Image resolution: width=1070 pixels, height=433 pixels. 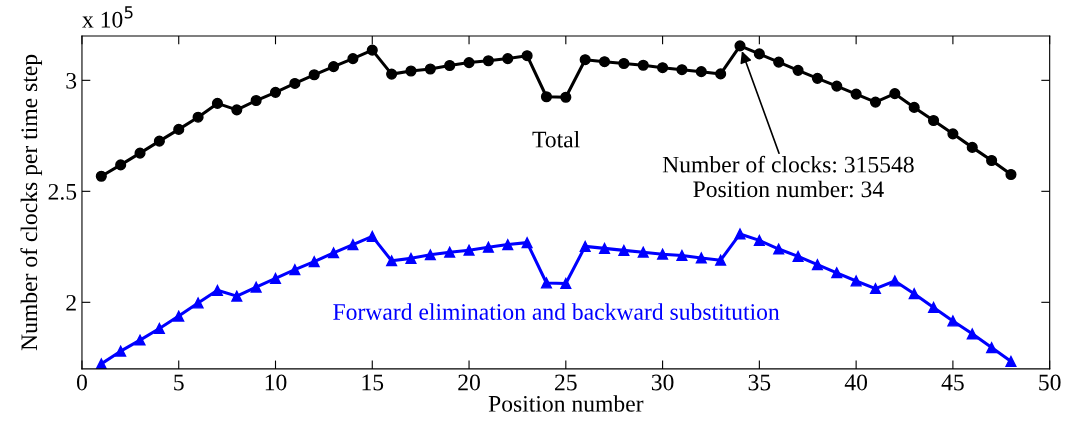 I want to click on y-axis-title: Number of clocks per time step, so click(x=31, y=202).